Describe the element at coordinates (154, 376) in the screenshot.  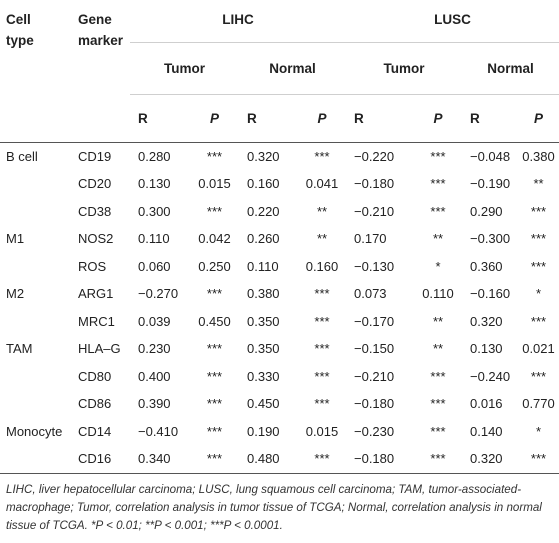
I see `r-value: 0.400` at that location.